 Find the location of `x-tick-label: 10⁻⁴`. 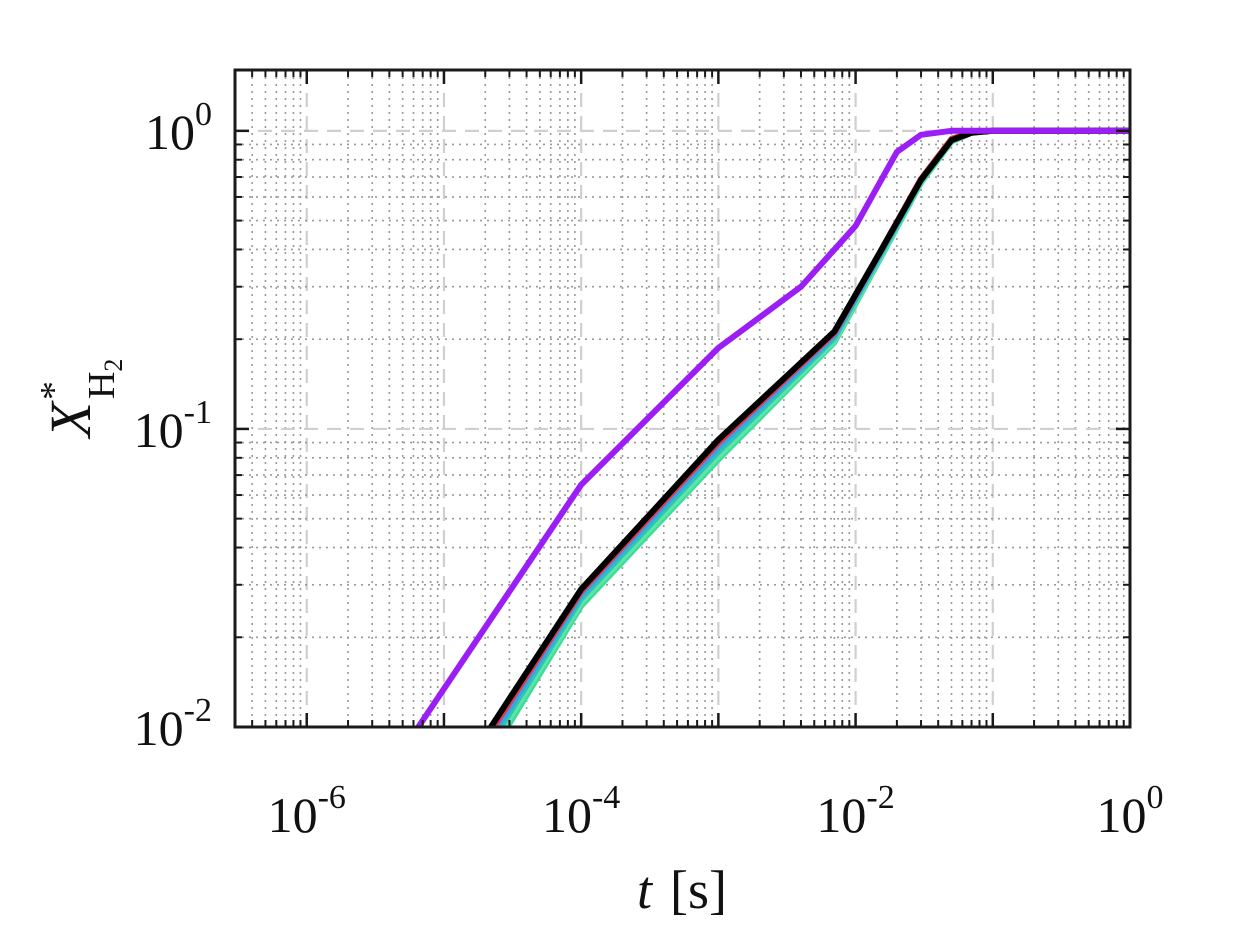

x-tick-label: 10⁻⁴ is located at coordinates (581, 811).